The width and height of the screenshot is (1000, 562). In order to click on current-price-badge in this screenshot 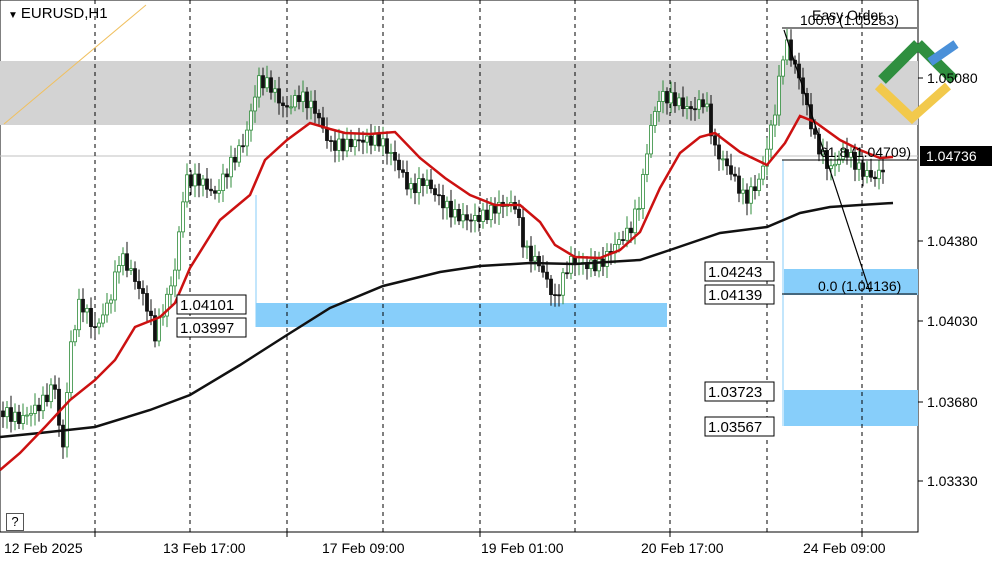, I will do `click(956, 156)`.